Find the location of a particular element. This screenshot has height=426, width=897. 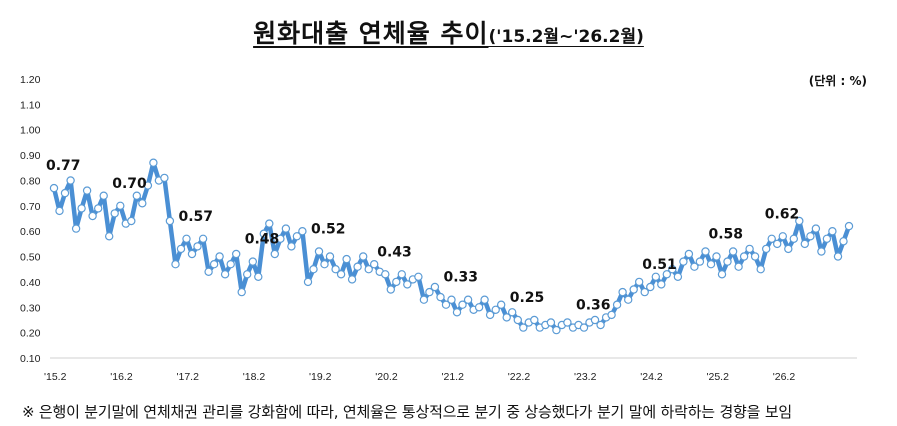

data-label: 0.51 is located at coordinates (659, 265).